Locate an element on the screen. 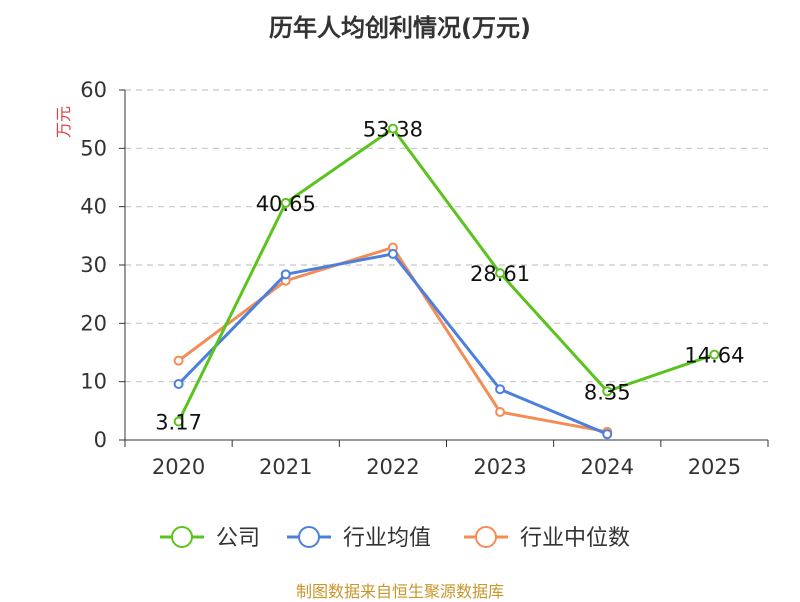 The image size is (800, 602). legend-label: 行业均值 is located at coordinates (387, 538).